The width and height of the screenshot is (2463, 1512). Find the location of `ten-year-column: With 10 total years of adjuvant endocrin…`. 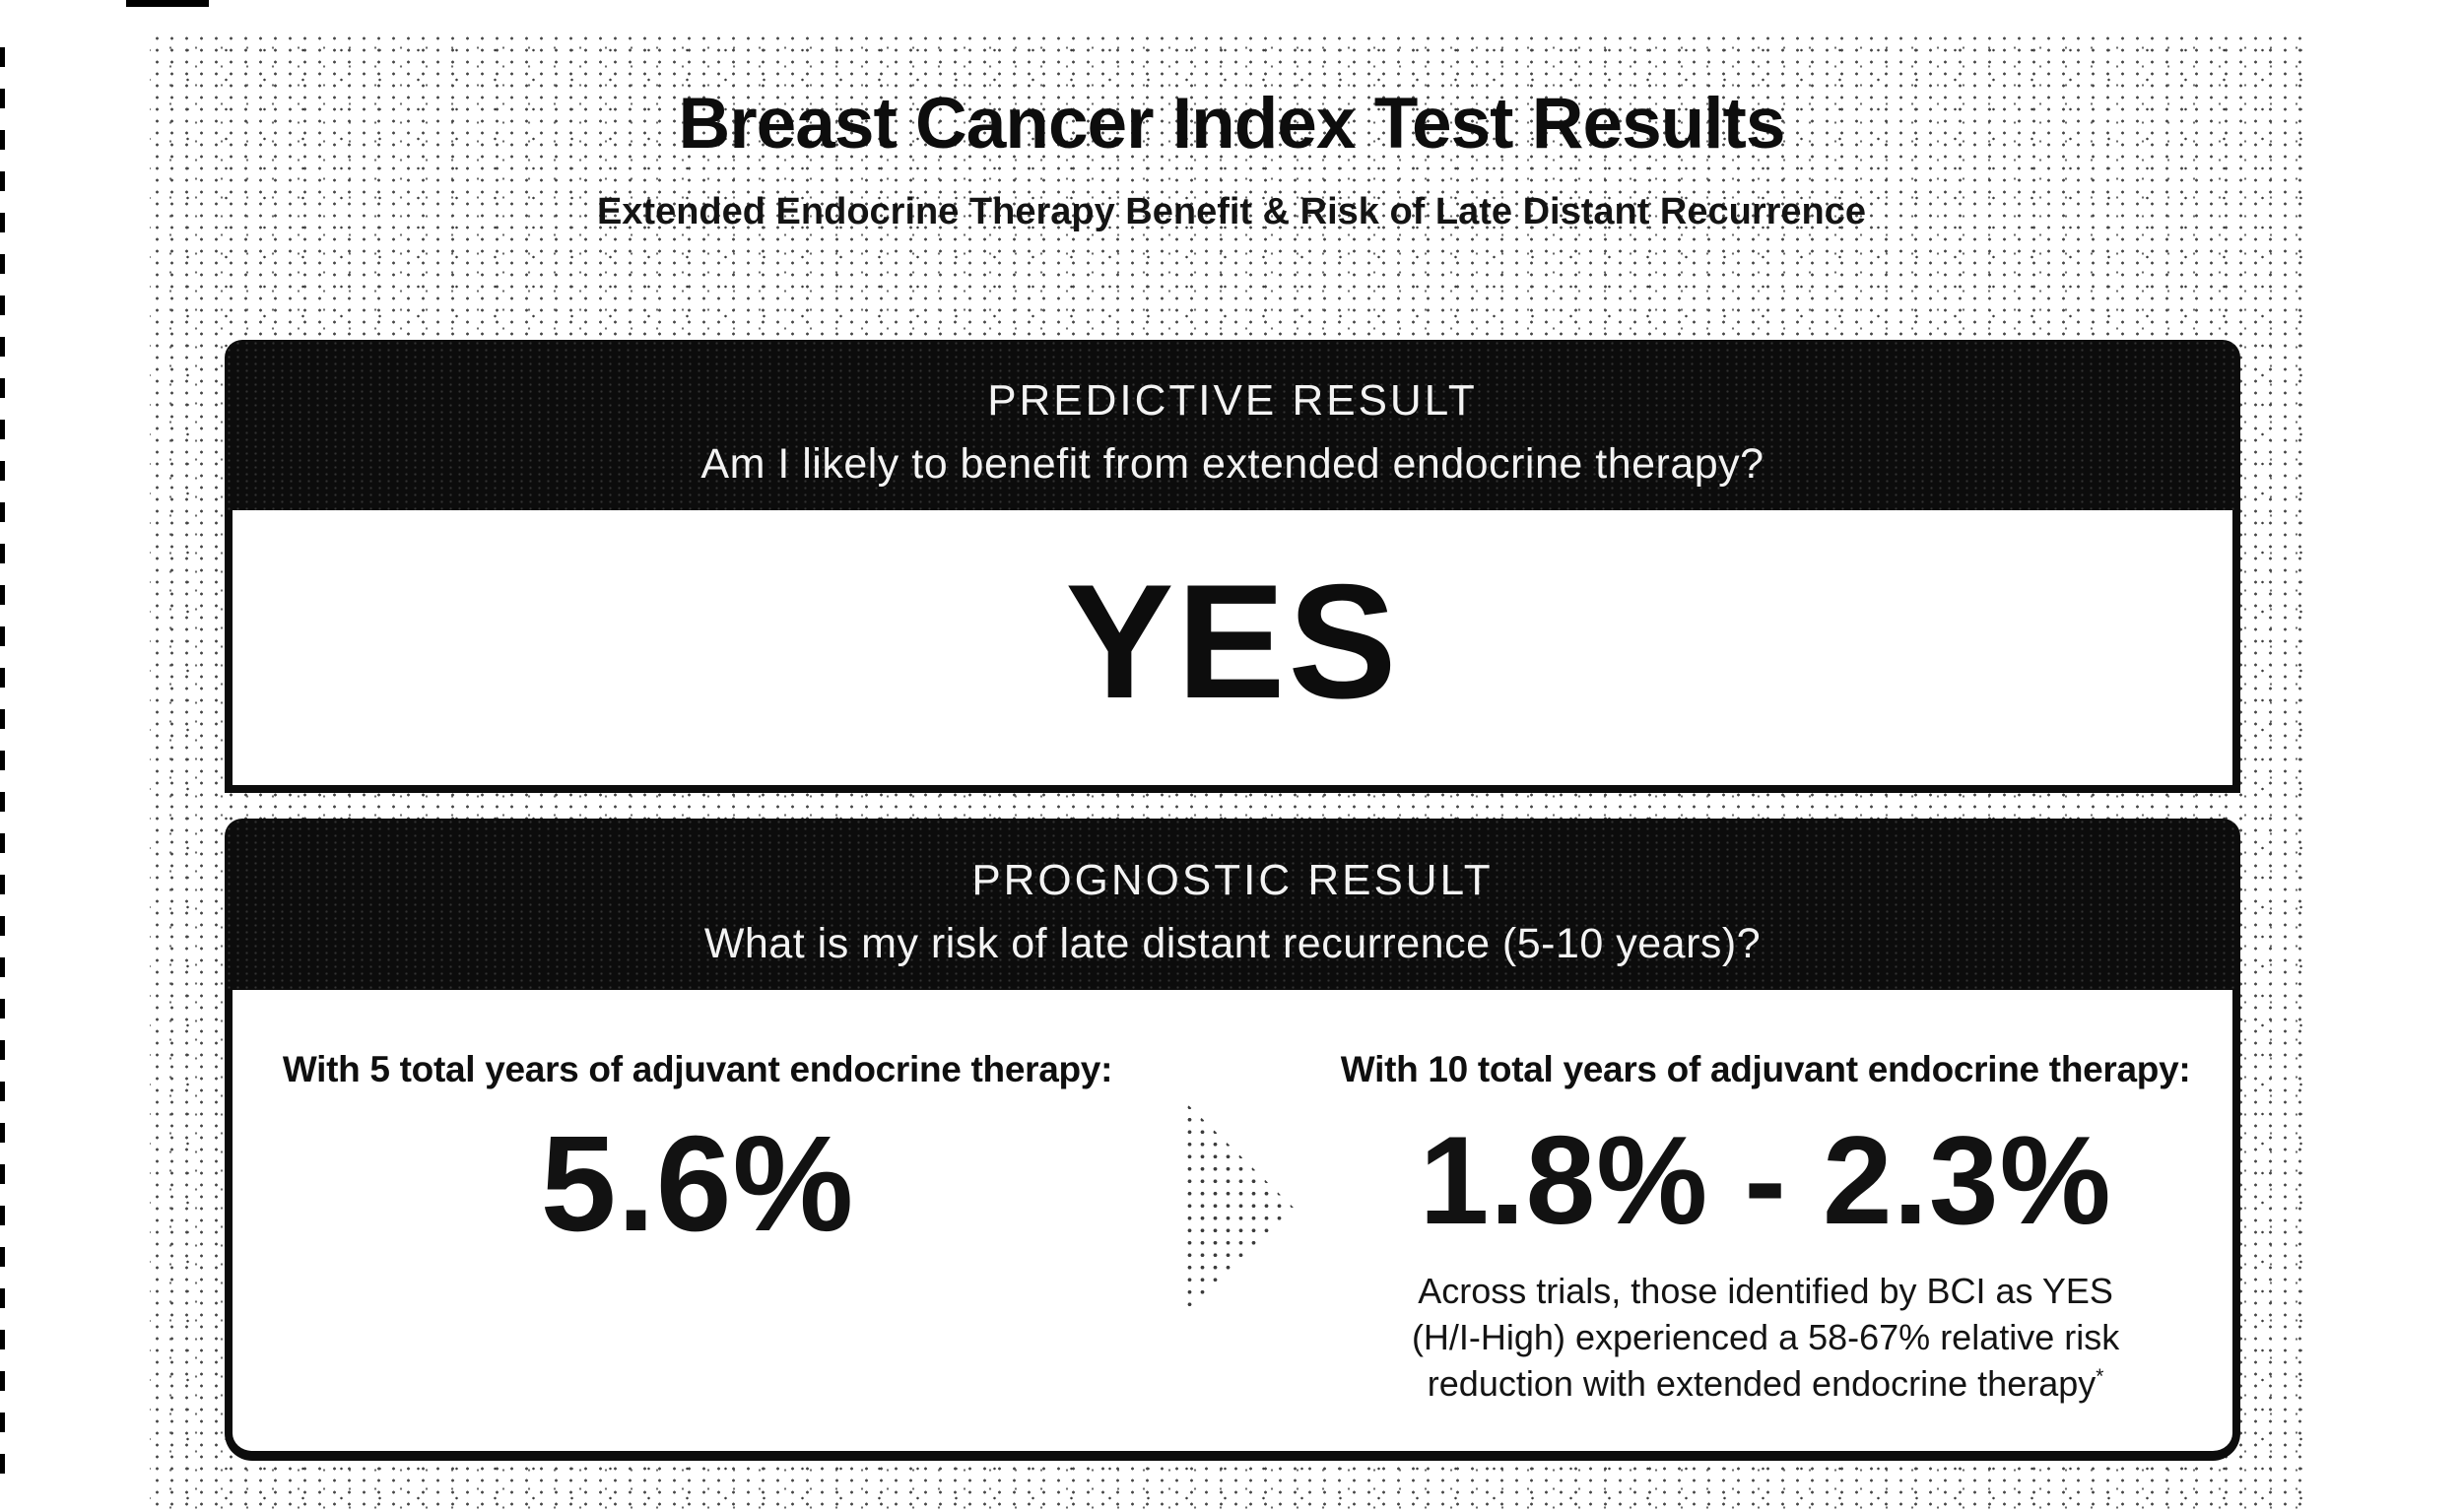

ten-year-column: With 10 total years of adjuvant endocrin… is located at coordinates (1772, 1198).